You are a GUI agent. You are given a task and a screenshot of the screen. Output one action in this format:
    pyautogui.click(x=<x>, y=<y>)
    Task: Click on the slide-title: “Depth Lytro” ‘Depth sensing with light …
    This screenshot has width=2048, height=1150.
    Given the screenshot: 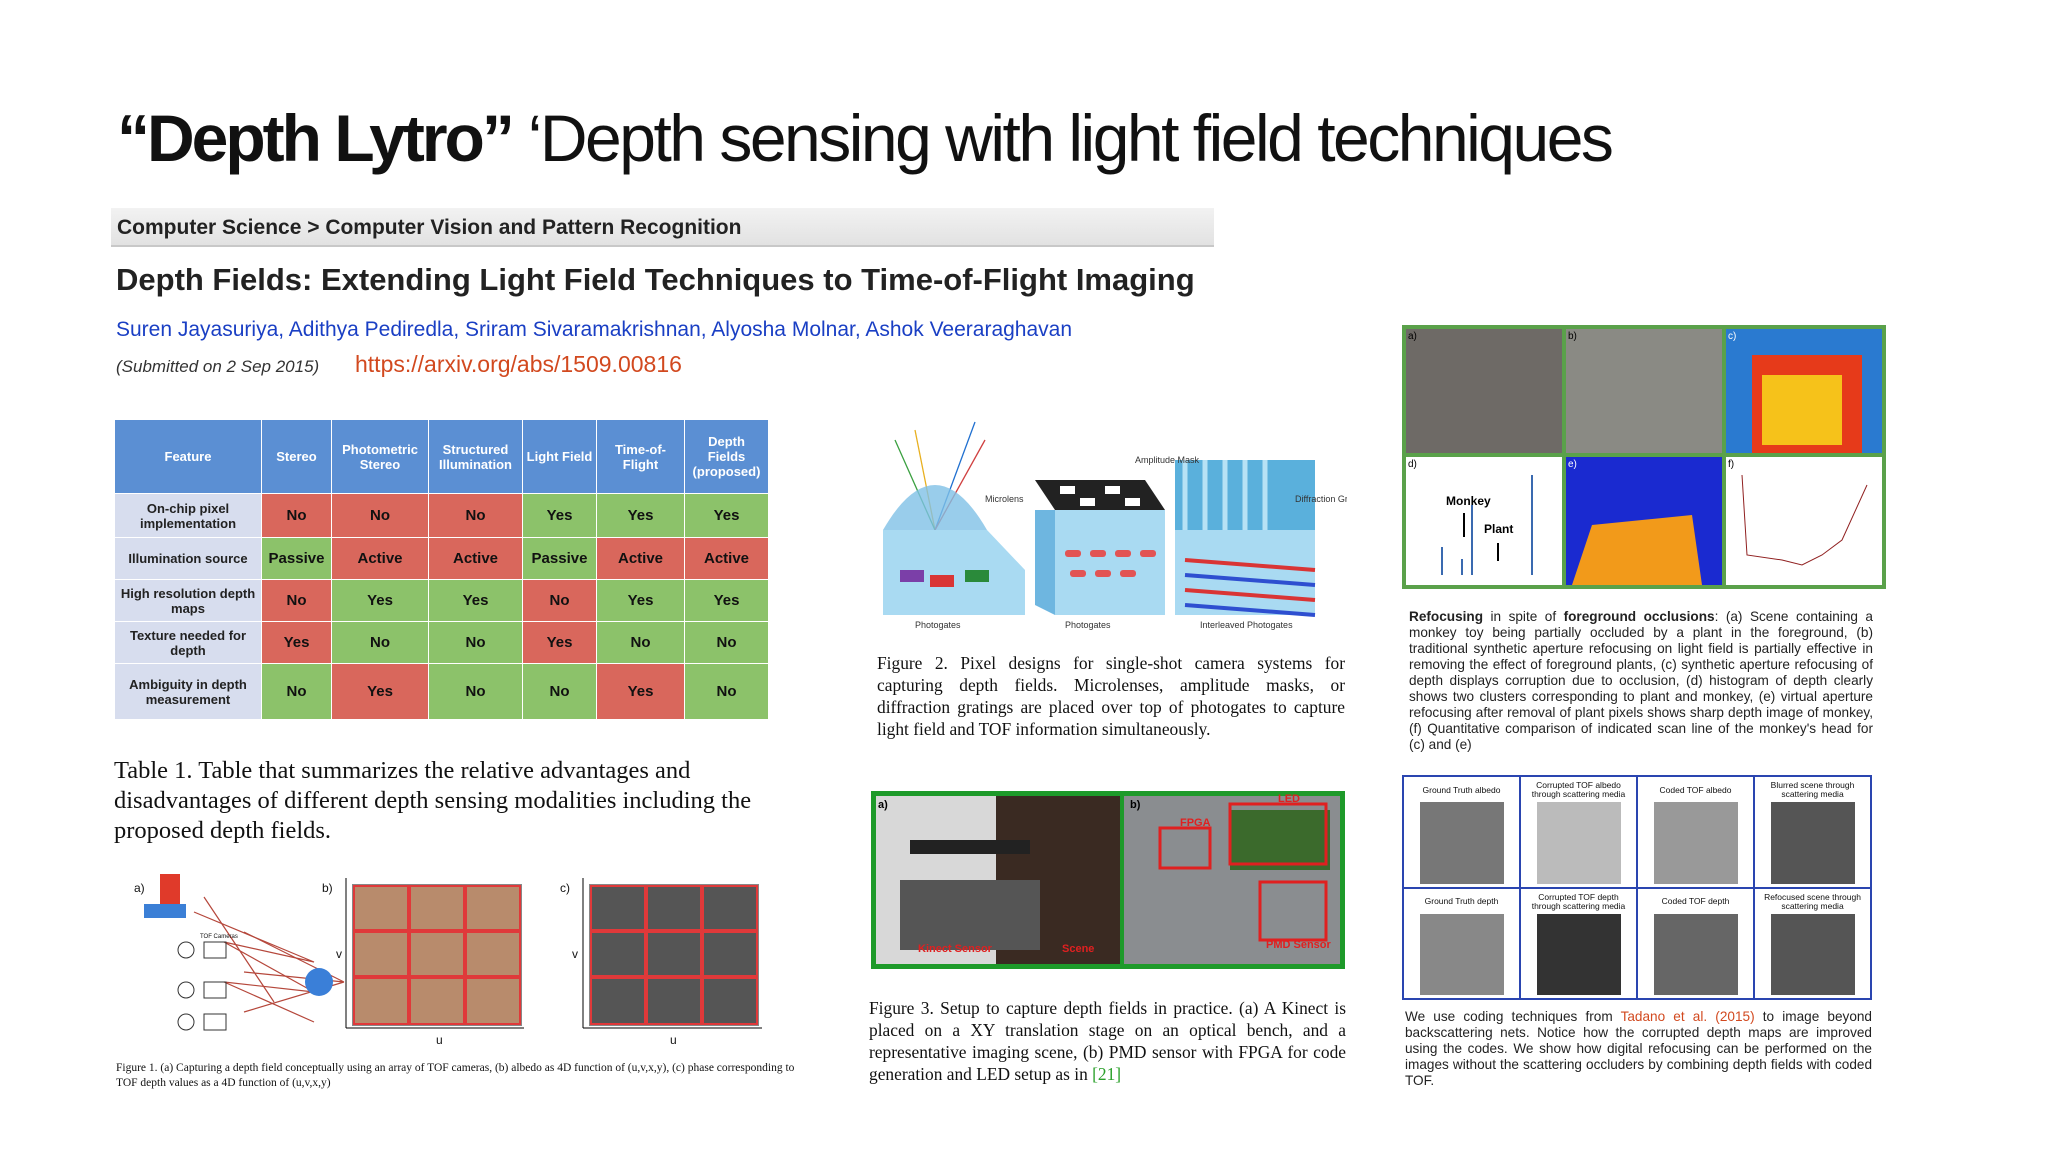 What is the action you would take?
    pyautogui.click(x=865, y=138)
    